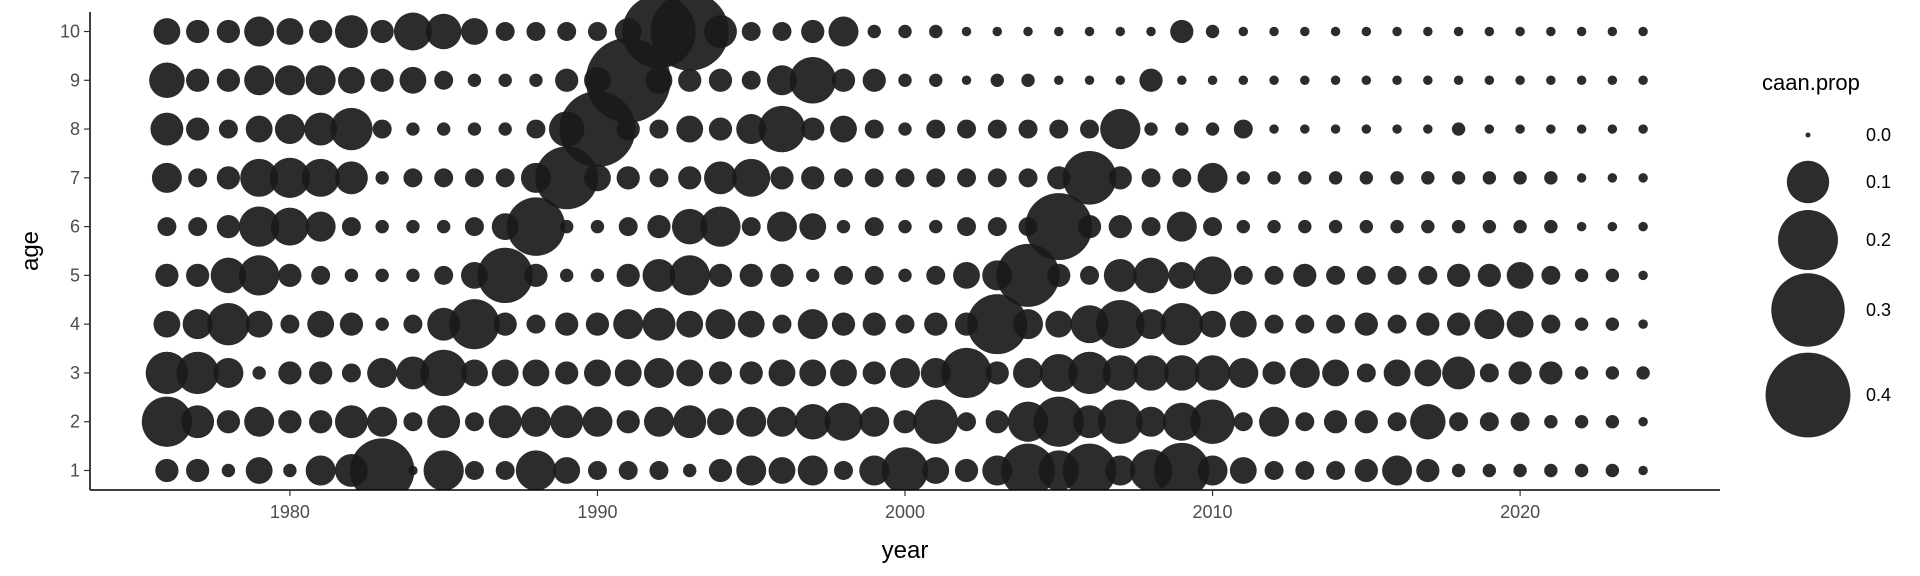 Image resolution: width=1920 pixels, height=576 pixels. Describe the element at coordinates (1808, 310) in the screenshot. I see `legend-key-circle` at that location.